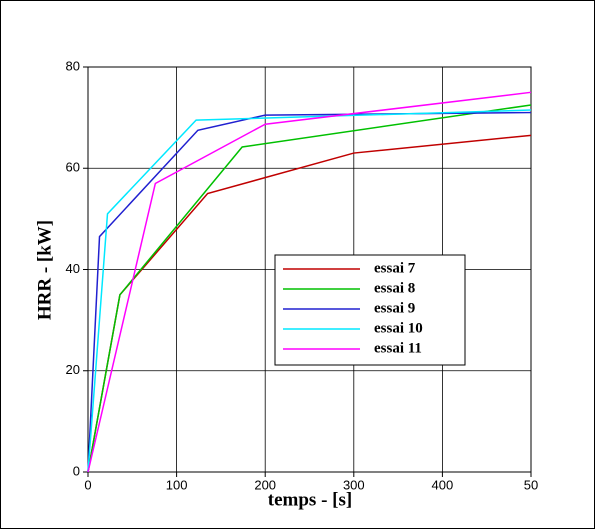 Image resolution: width=595 pixels, height=529 pixels. Describe the element at coordinates (73, 65) in the screenshot. I see `y-tick-label: 80` at that location.